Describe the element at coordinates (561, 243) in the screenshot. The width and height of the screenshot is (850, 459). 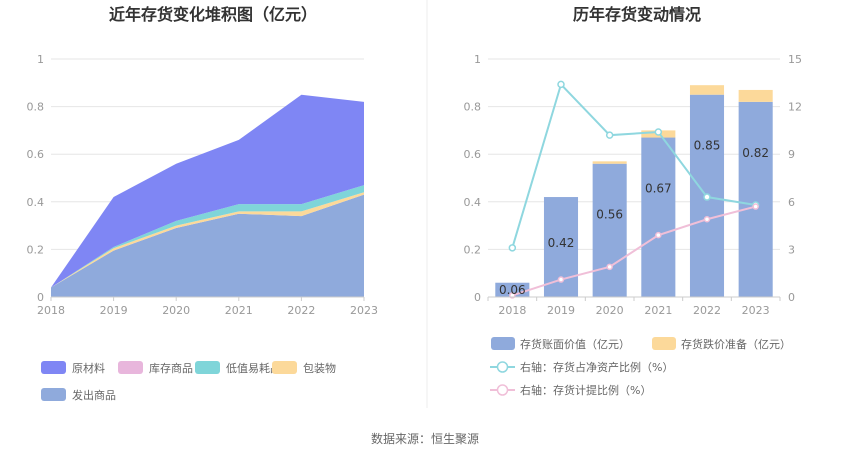
I see `bar-data-label: 0.42` at that location.